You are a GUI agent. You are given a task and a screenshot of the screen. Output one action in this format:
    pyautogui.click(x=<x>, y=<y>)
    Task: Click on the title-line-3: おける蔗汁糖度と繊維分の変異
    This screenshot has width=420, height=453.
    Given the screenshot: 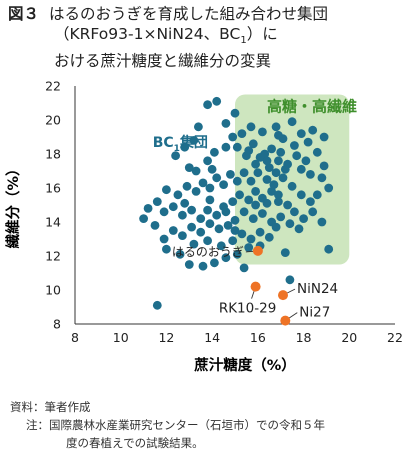 What is the action you would take?
    pyautogui.click(x=212, y=61)
    